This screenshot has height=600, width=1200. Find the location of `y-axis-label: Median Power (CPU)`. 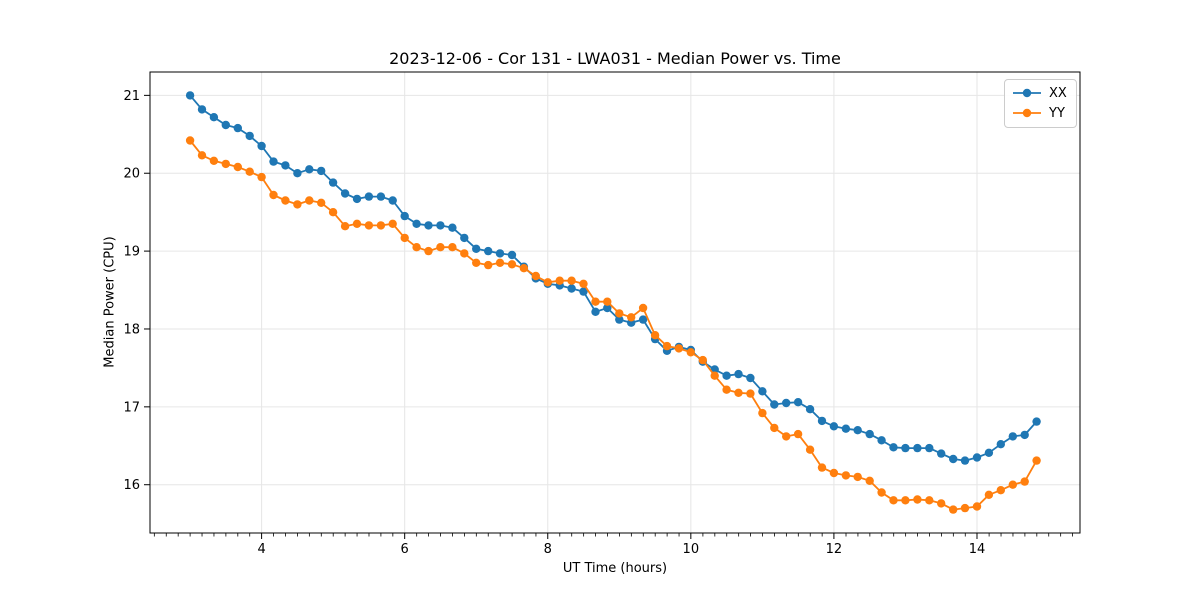

y-axis-label: Median Power (CPU) is located at coordinates (110, 302).